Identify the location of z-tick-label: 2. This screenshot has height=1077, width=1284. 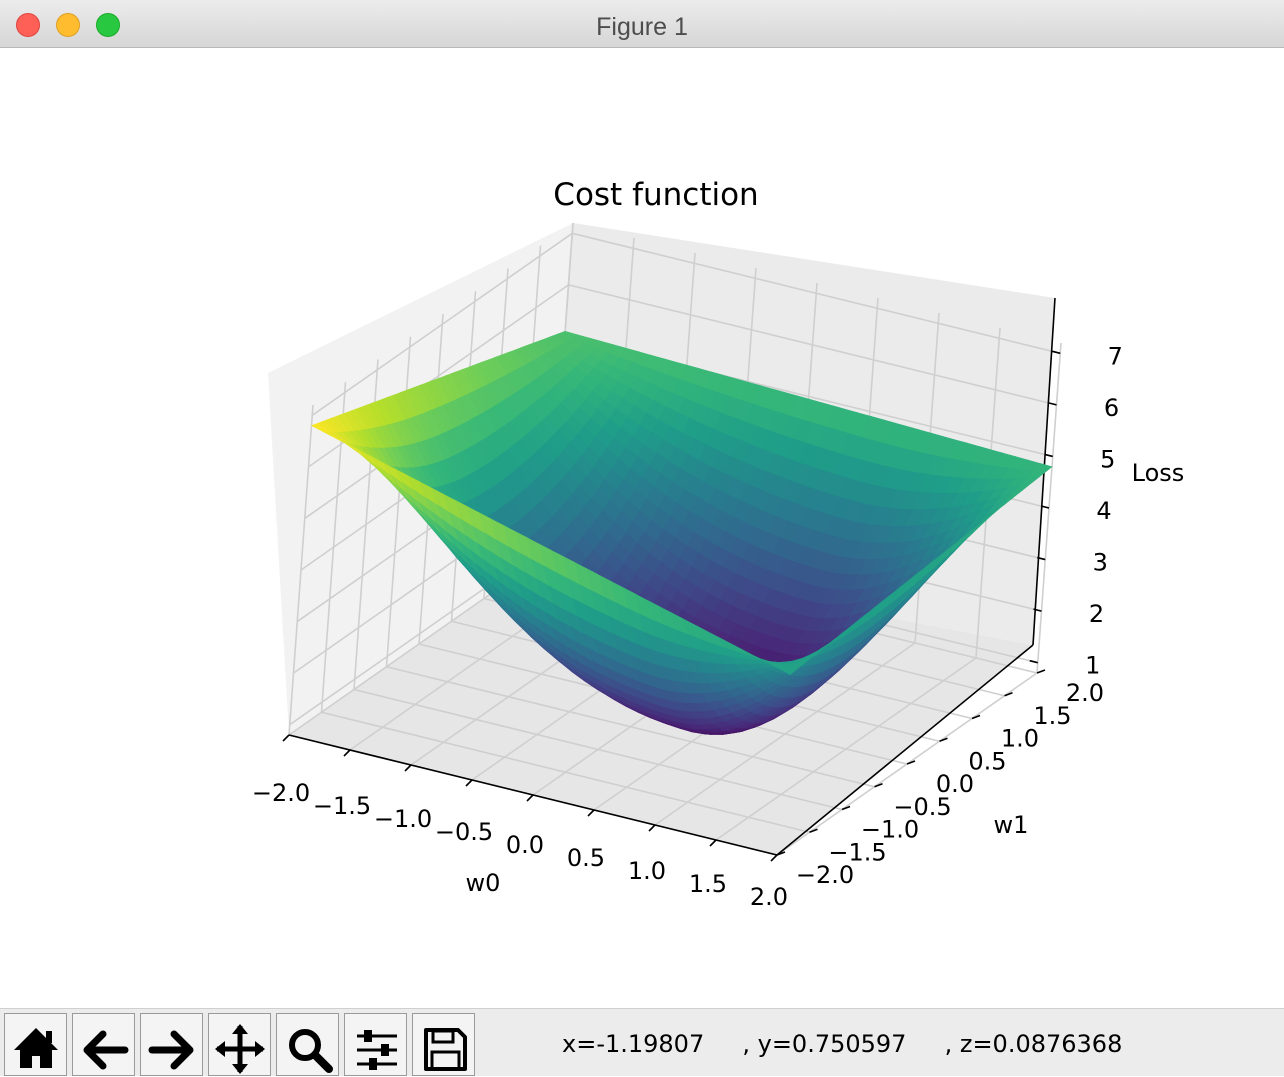
(1096, 614).